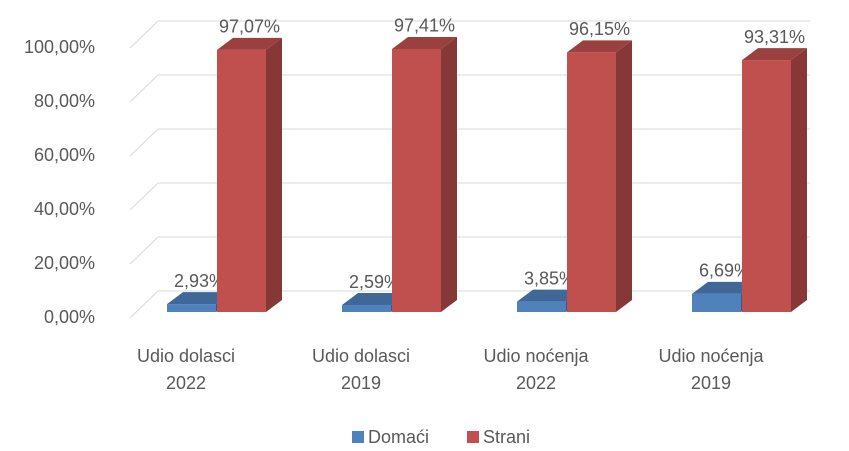 The image size is (849, 451). I want to click on x-tick-label: Udio dolasci 2019, so click(361, 369).